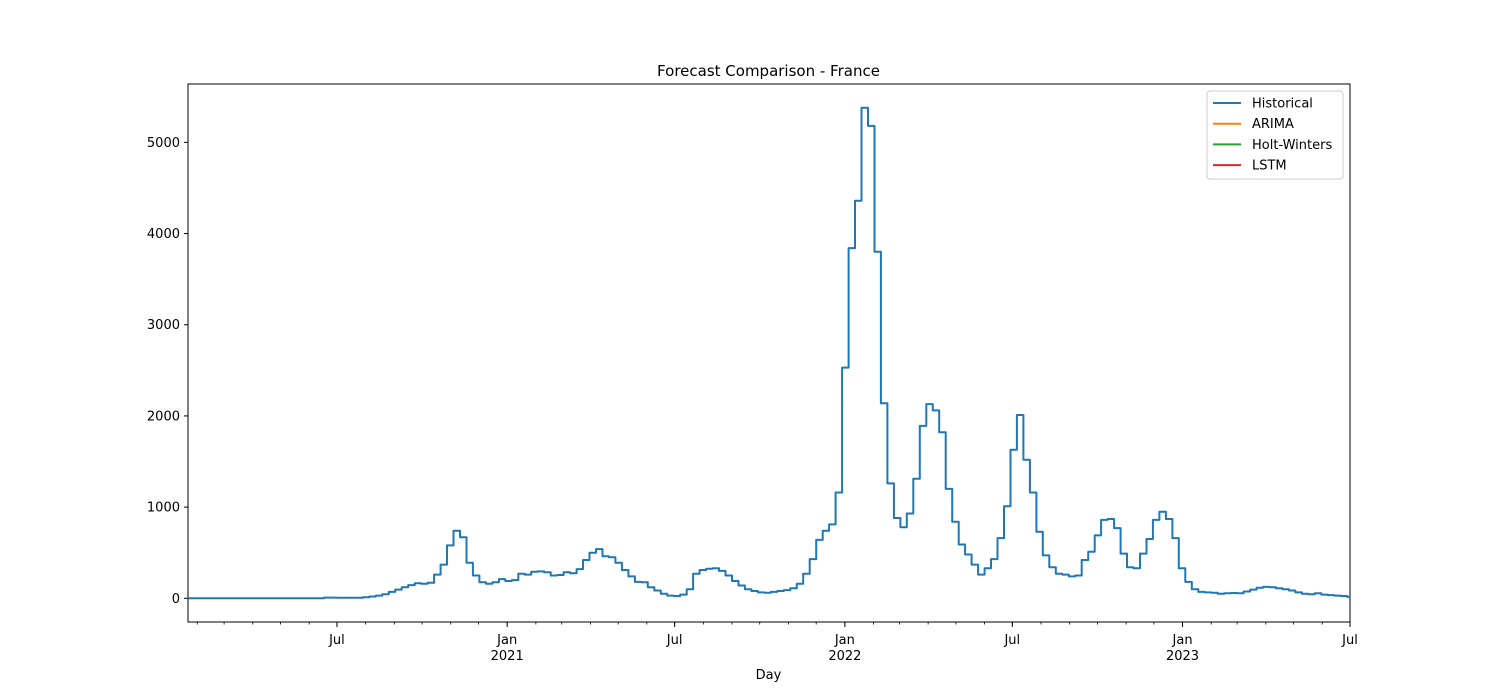 The width and height of the screenshot is (1500, 700). Describe the element at coordinates (163, 143) in the screenshot. I see `y-tick-label: 5000` at that location.